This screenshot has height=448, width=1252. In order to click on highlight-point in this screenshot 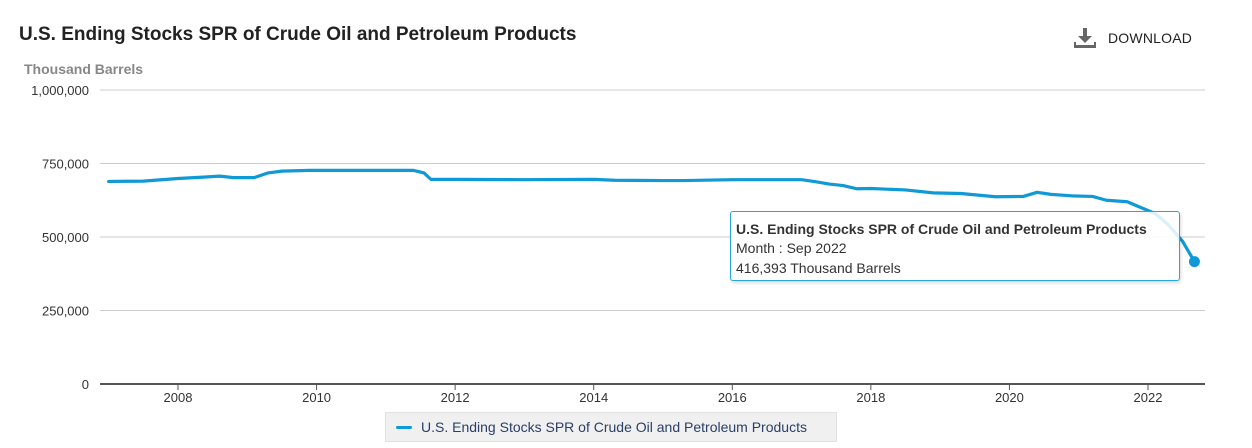, I will do `click(1194, 262)`.